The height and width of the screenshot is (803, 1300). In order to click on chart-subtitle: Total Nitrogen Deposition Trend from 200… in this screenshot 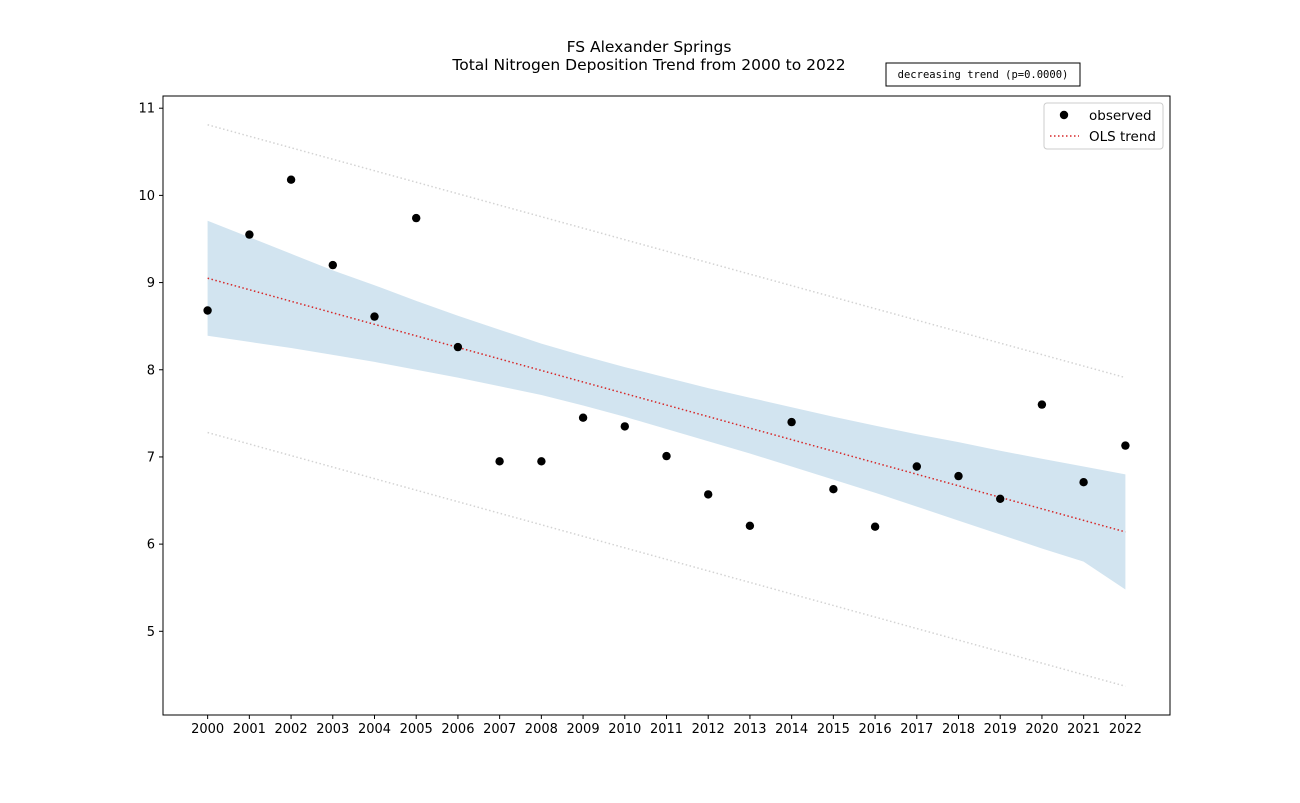, I will do `click(648, 65)`.